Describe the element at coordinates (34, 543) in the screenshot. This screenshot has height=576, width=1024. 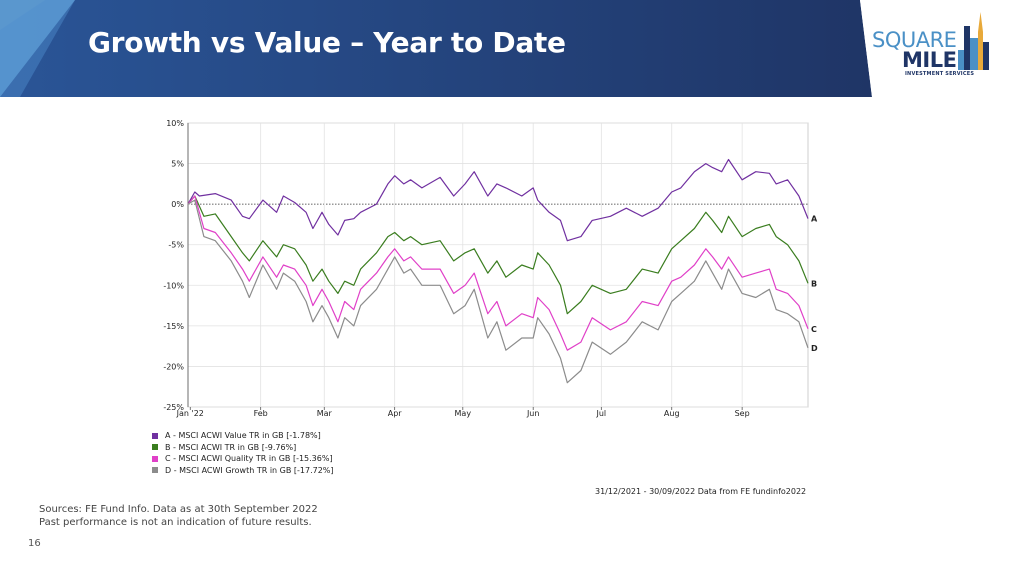
I see `page-number: 16` at that location.